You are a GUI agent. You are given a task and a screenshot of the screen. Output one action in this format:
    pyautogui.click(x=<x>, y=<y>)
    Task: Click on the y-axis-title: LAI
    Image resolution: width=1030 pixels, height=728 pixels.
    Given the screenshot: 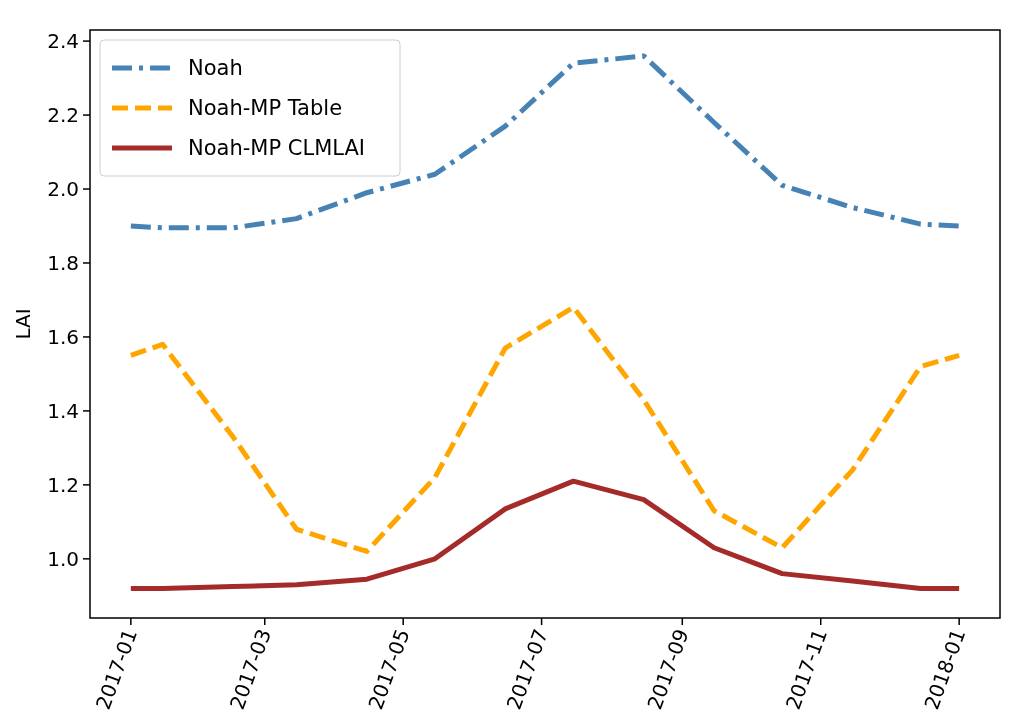 What is the action you would take?
    pyautogui.click(x=23, y=324)
    